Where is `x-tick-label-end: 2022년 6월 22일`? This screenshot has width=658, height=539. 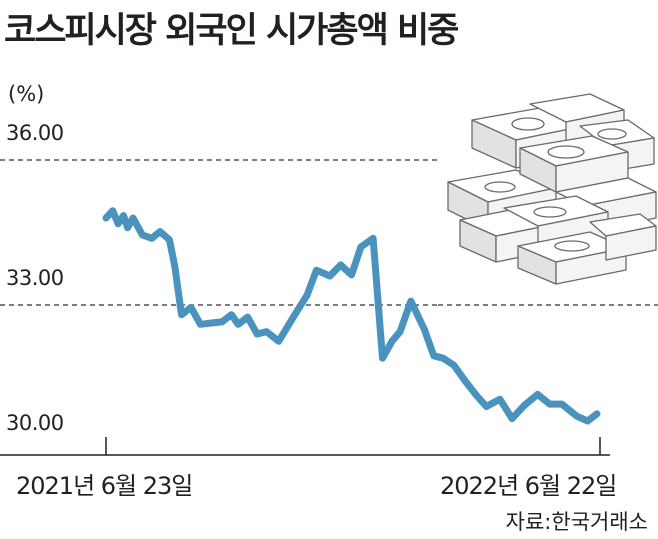
x-tick-label-end: 2022년 6월 22일 is located at coordinates (528, 486).